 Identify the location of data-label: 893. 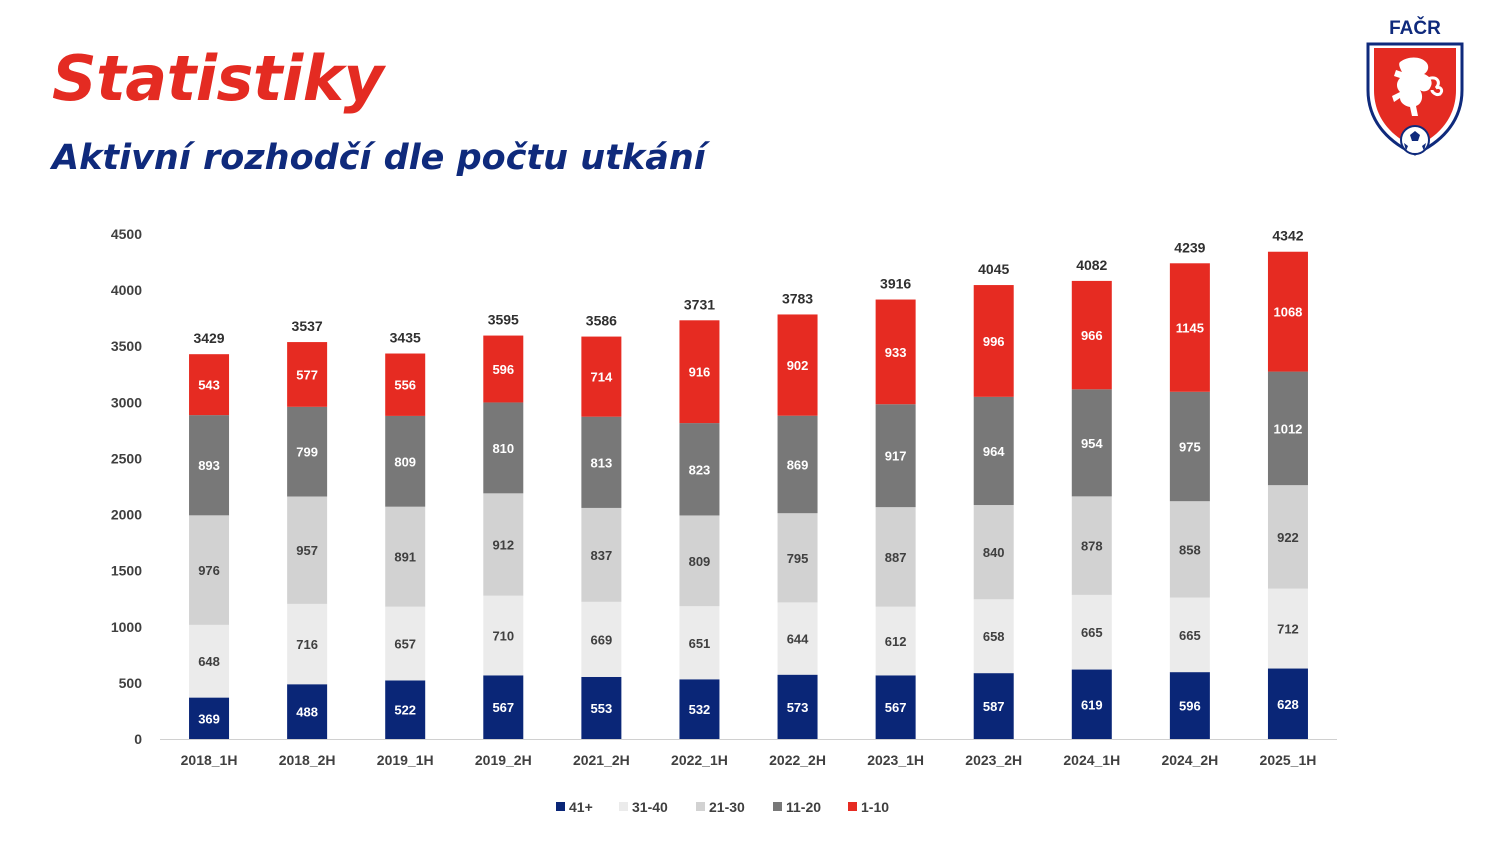
(209, 465).